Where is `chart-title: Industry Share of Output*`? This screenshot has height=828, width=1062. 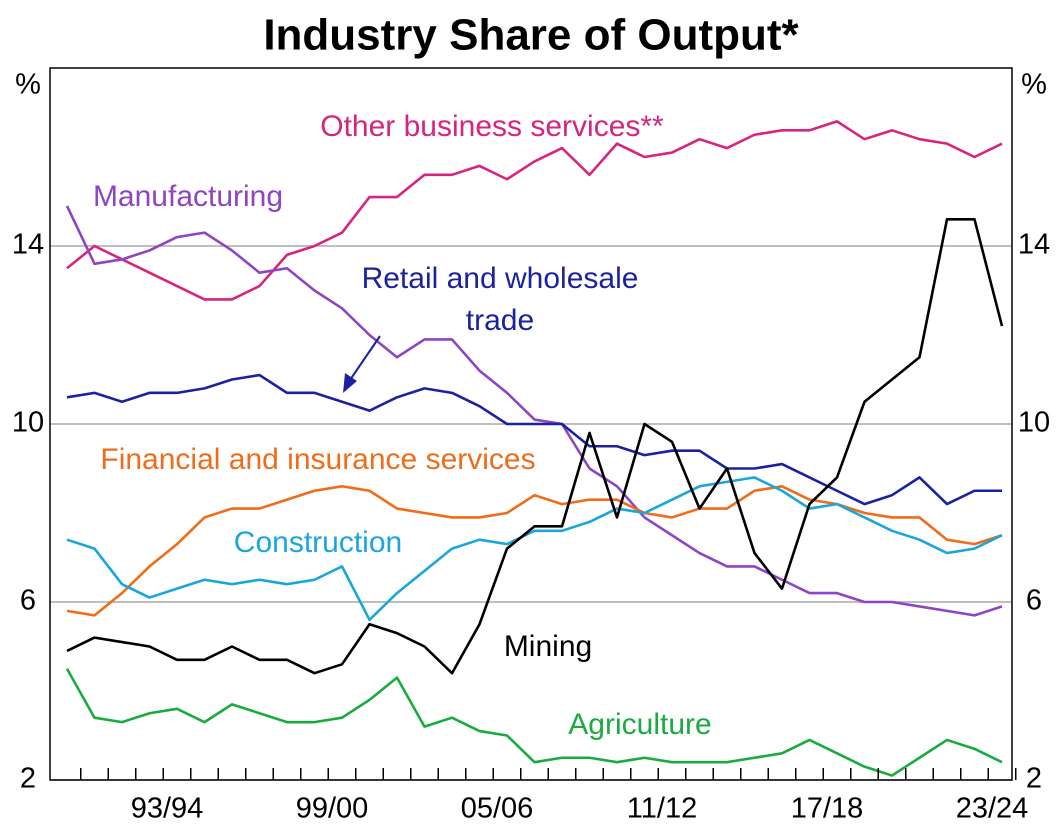 chart-title: Industry Share of Output* is located at coordinates (531, 35).